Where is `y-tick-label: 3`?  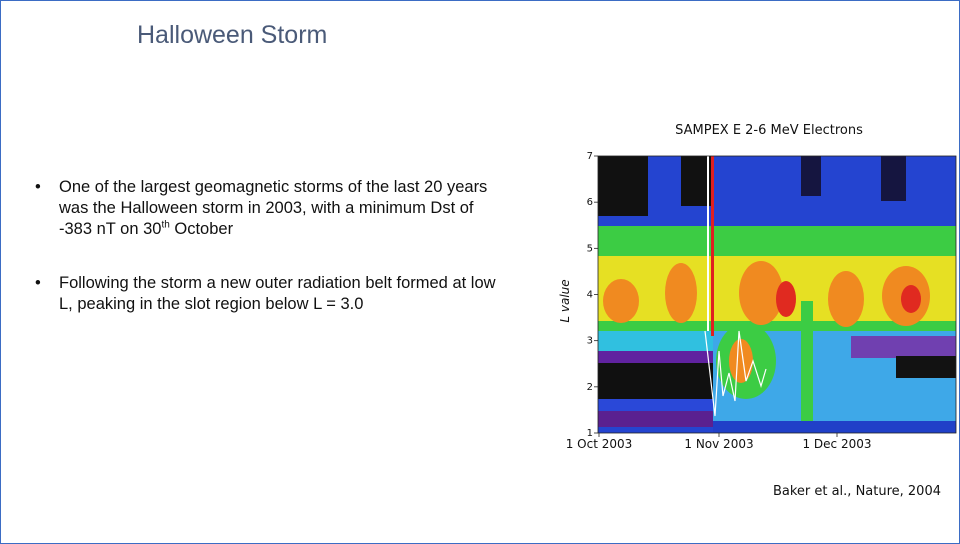 y-tick-label: 3 is located at coordinates (590, 341).